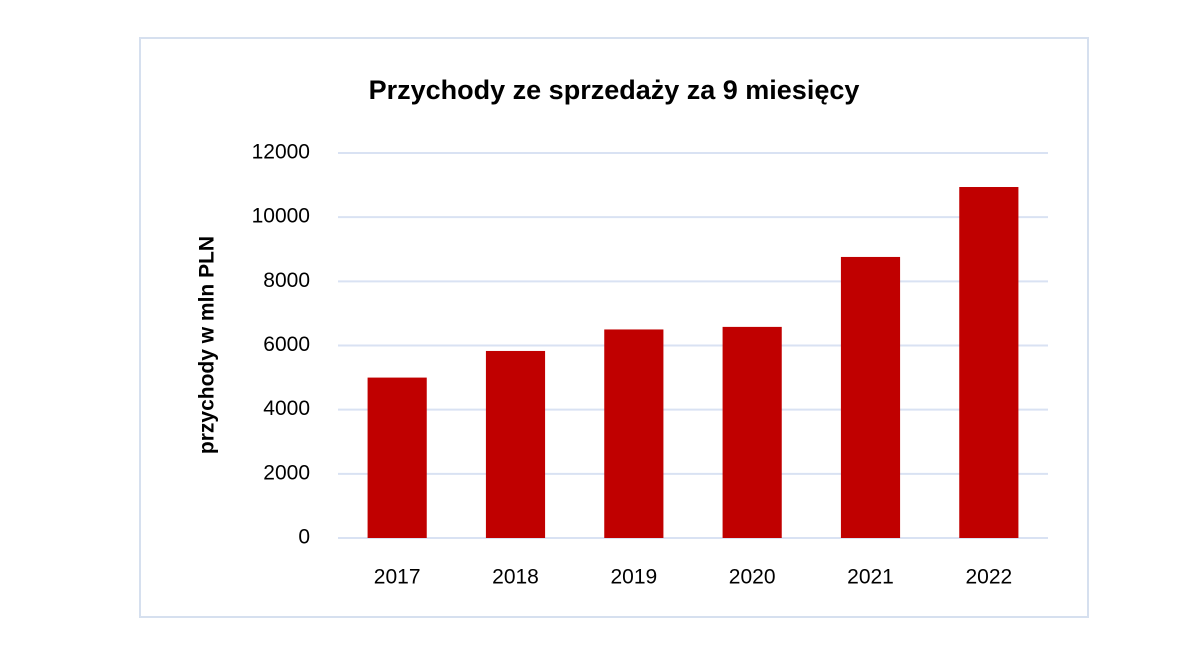 Image resolution: width=1200 pixels, height=652 pixels. I want to click on y-tick-label: 8000, so click(286, 280).